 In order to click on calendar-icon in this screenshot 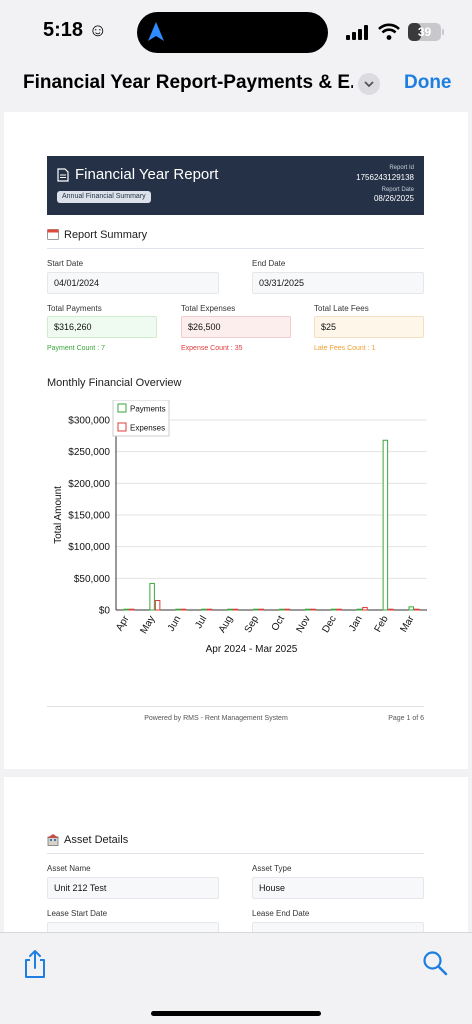, I will do `click(53, 234)`.